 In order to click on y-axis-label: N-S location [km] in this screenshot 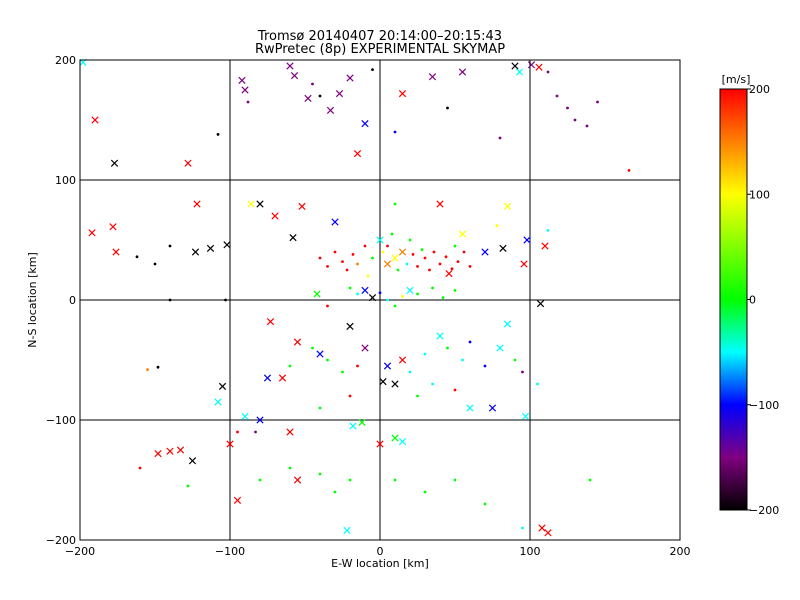, I will do `click(32, 300)`.